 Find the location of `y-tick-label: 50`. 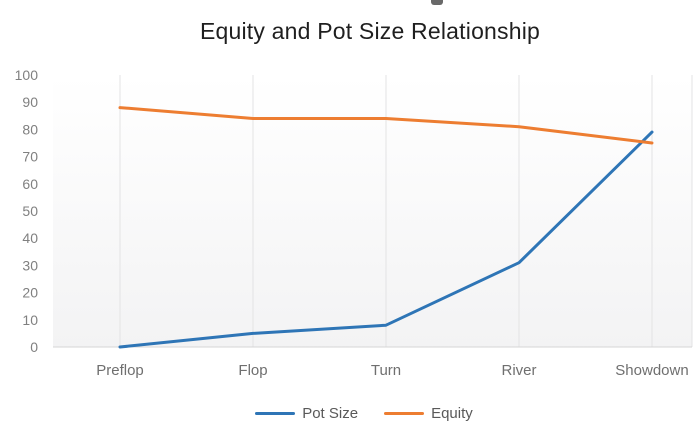

y-tick-label: 50 is located at coordinates (30, 211).